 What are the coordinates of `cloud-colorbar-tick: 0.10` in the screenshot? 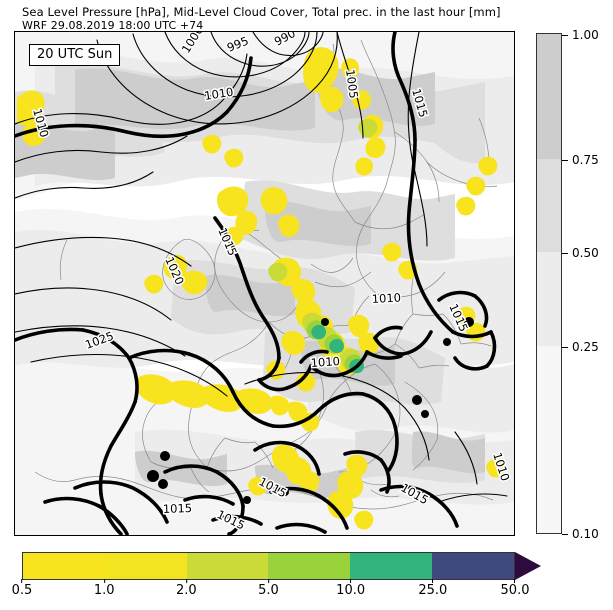 It's located at (580, 534).